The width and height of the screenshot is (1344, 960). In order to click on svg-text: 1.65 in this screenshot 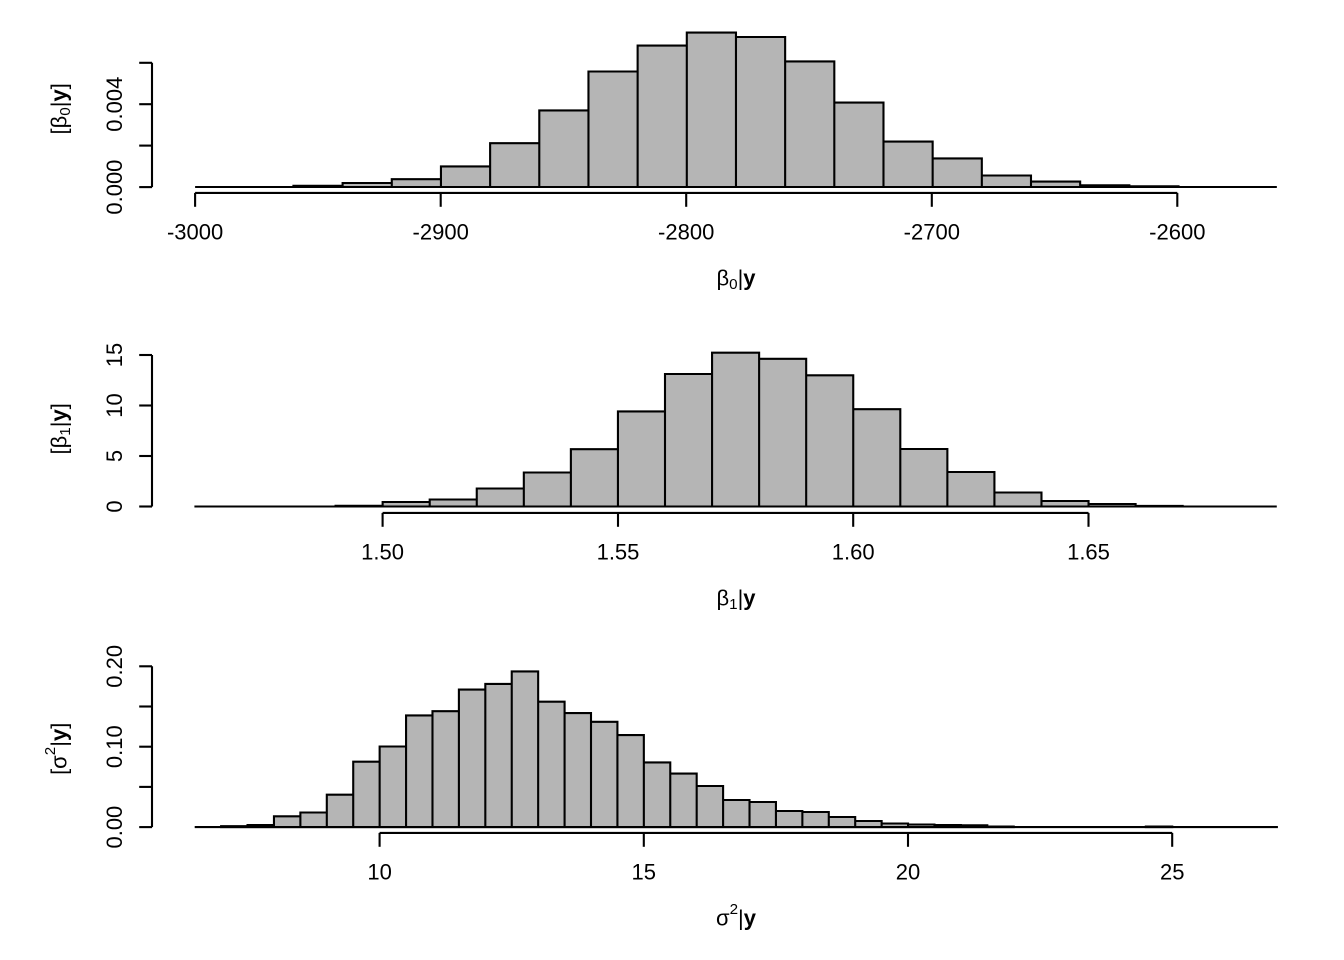, I will do `click(1088, 551)`.